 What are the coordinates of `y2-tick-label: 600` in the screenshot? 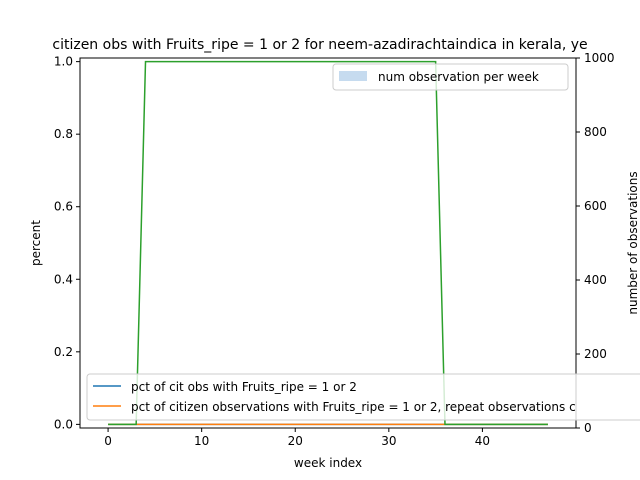 It's located at (595, 206).